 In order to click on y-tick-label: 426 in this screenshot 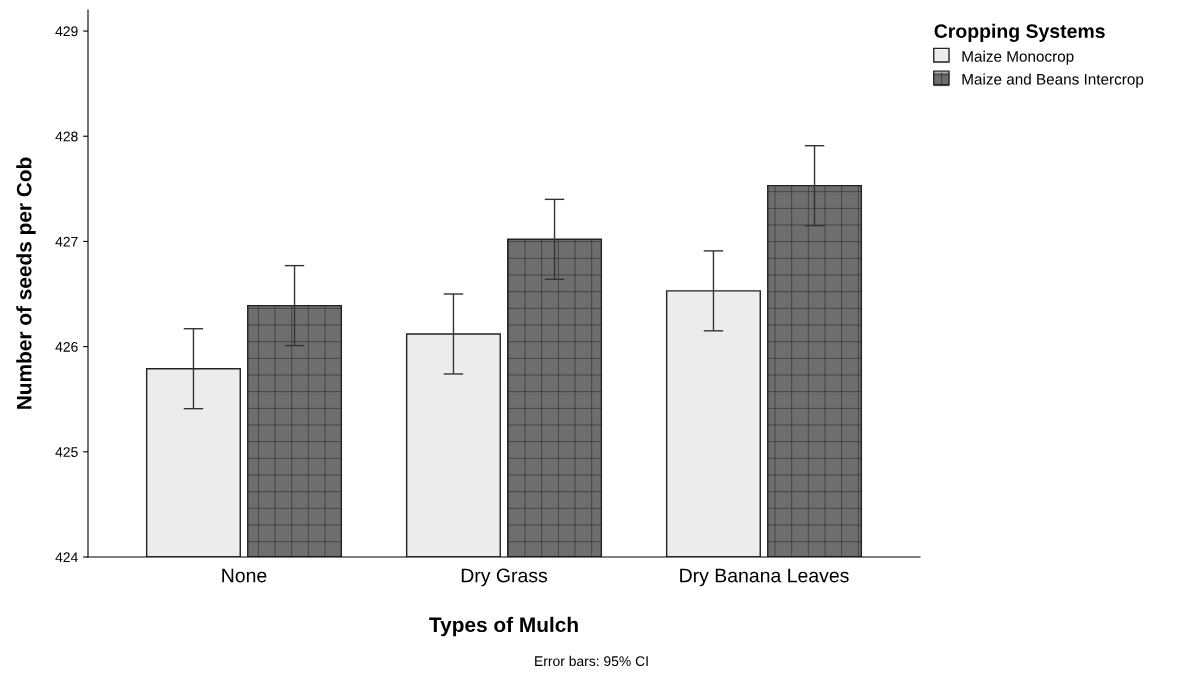, I will do `click(66, 346)`.